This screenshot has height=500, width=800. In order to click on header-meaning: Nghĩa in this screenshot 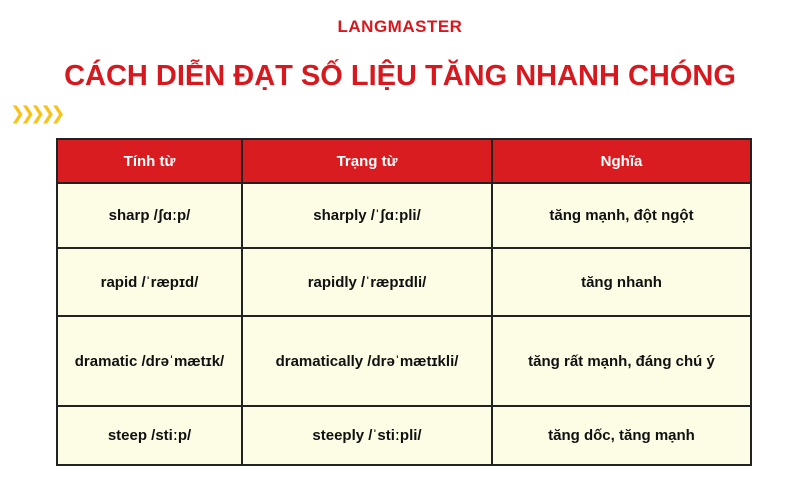, I will do `click(621, 161)`.